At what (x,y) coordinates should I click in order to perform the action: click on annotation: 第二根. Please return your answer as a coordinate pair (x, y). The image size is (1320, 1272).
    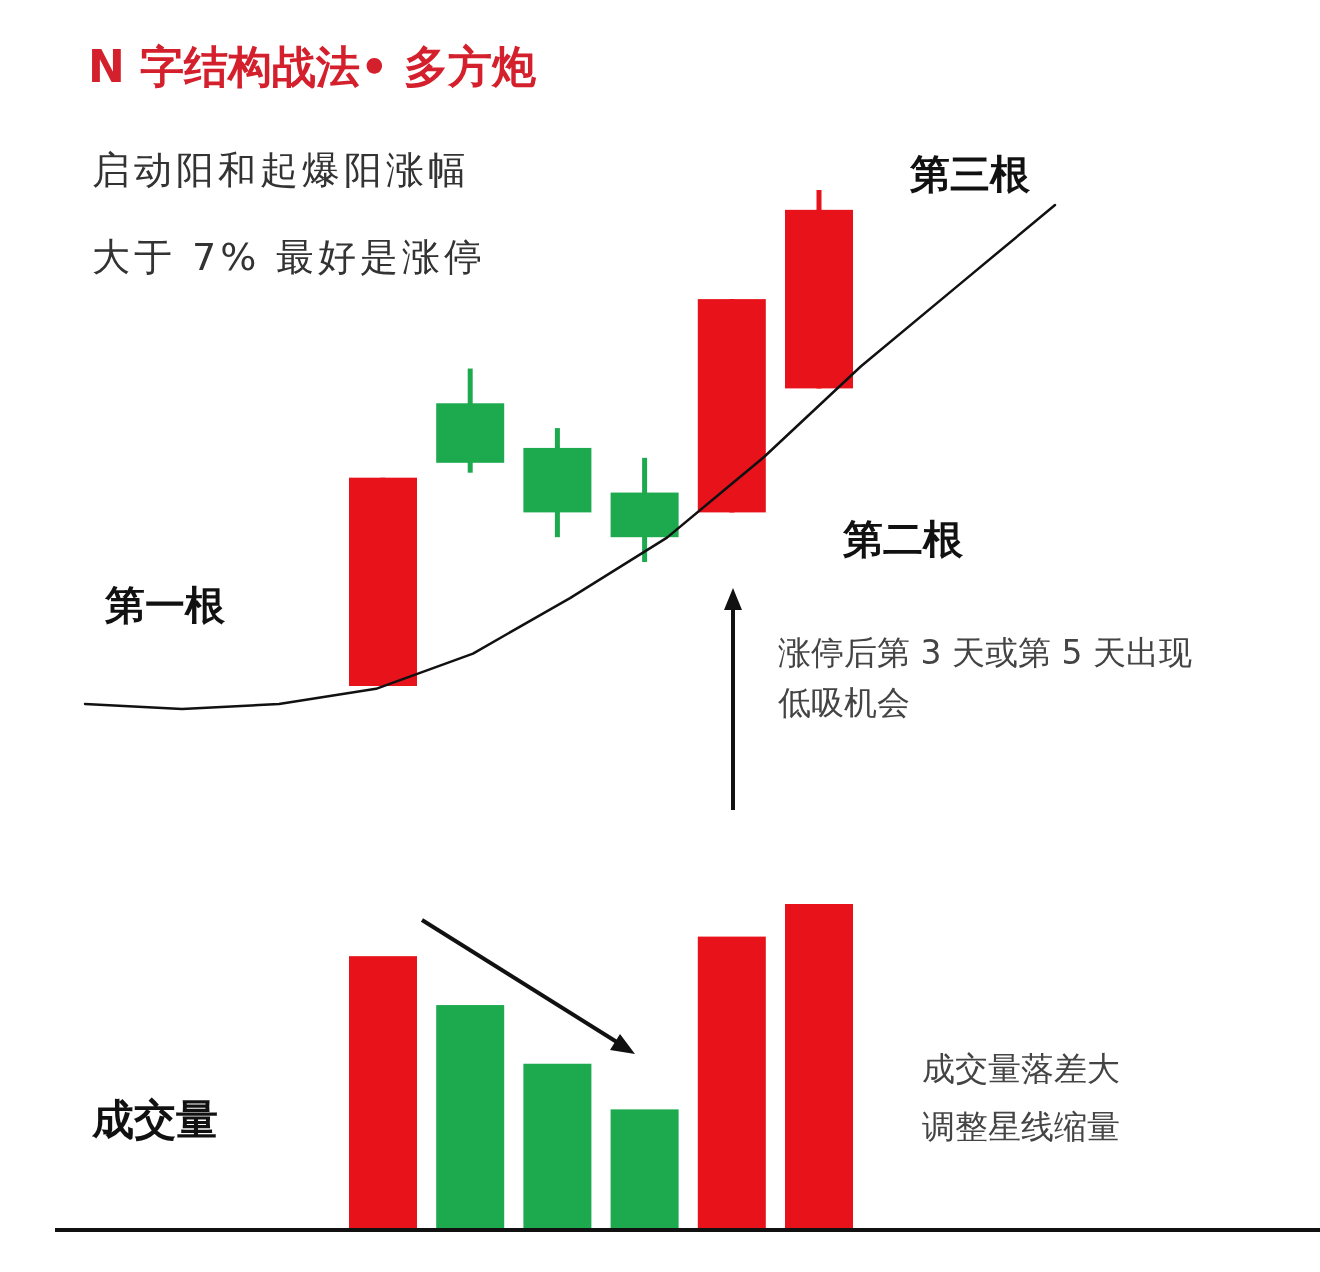
    Looking at the image, I should click on (903, 539).